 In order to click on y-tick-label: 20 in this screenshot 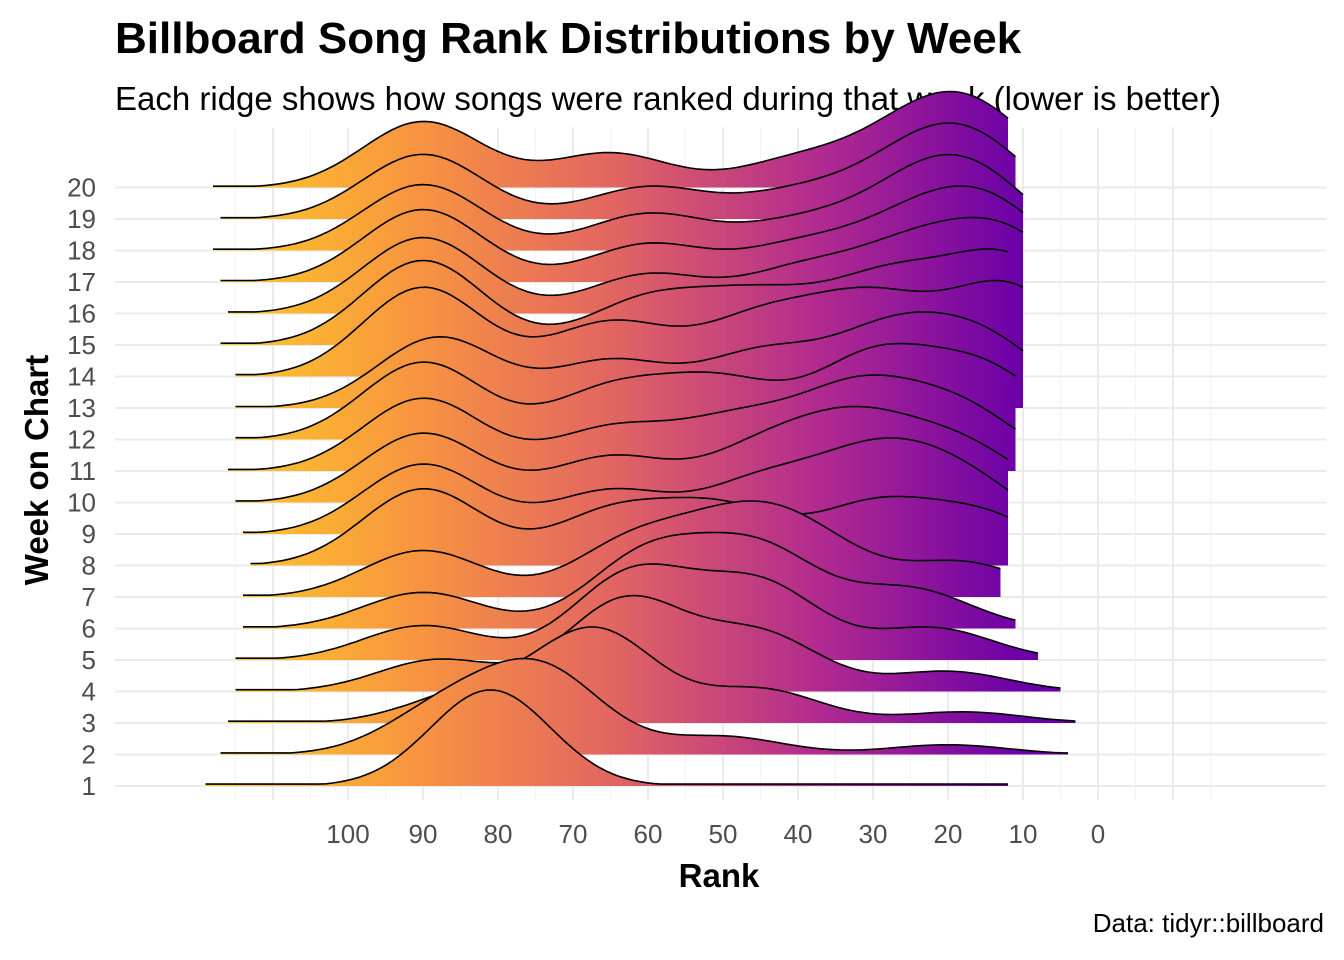, I will do `click(81, 188)`.